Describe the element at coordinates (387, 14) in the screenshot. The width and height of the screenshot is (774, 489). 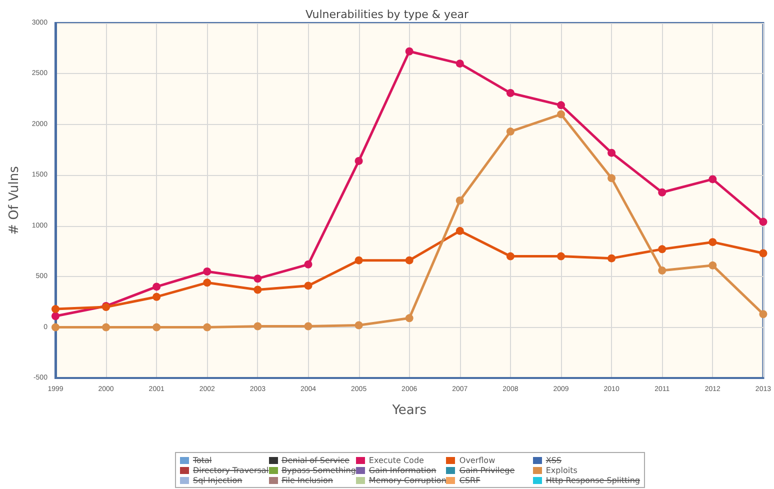
I see `chart-title: Vulnerabilities by type & year` at that location.